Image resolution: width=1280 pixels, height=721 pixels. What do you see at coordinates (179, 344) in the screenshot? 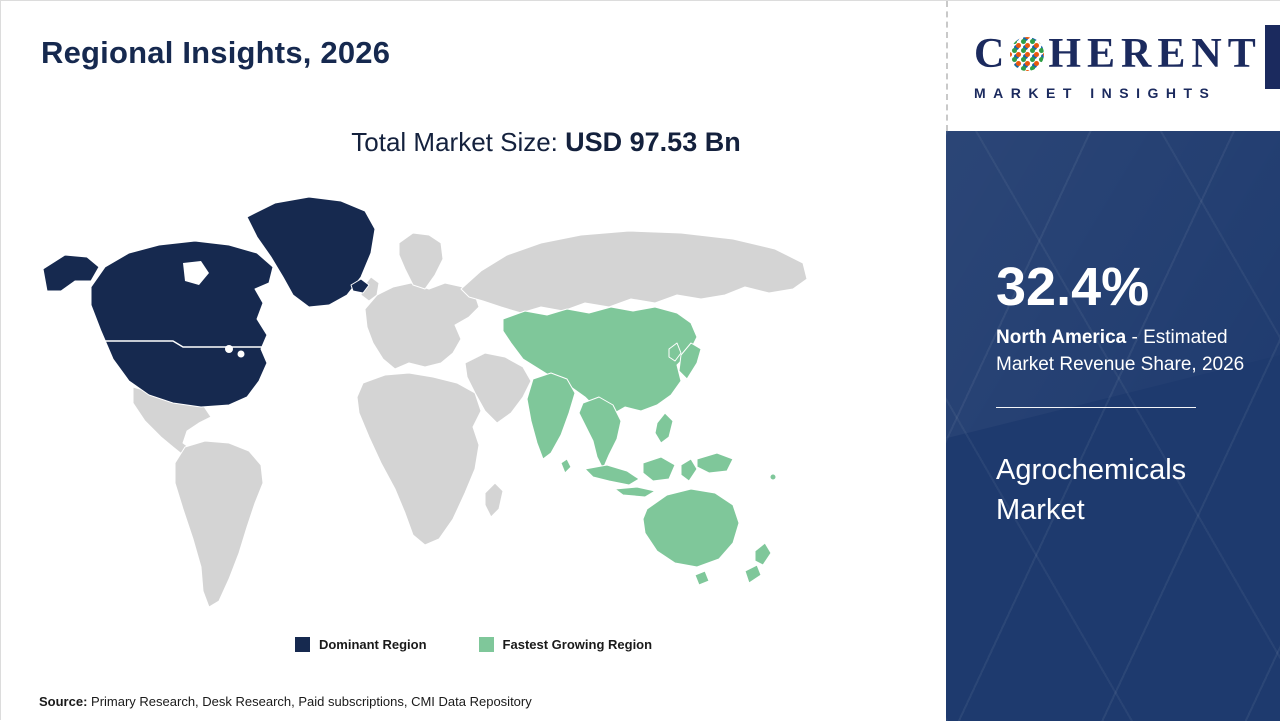
I see `map-usa-canada-border` at bounding box center [179, 344].